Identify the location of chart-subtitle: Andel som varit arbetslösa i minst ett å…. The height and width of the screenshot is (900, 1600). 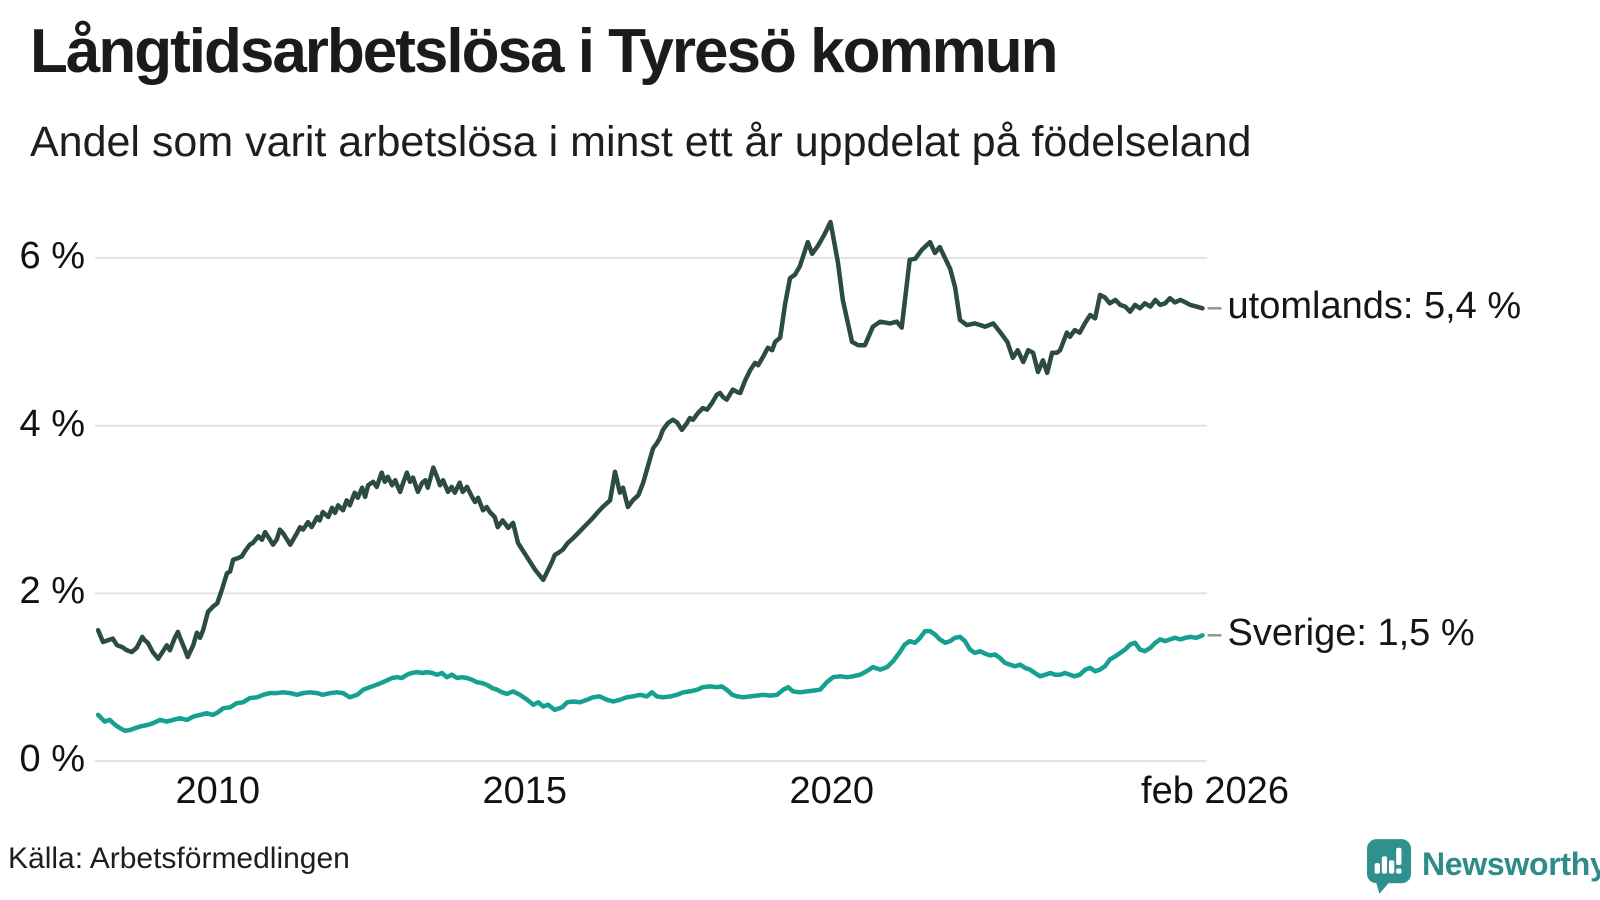
(641, 142).